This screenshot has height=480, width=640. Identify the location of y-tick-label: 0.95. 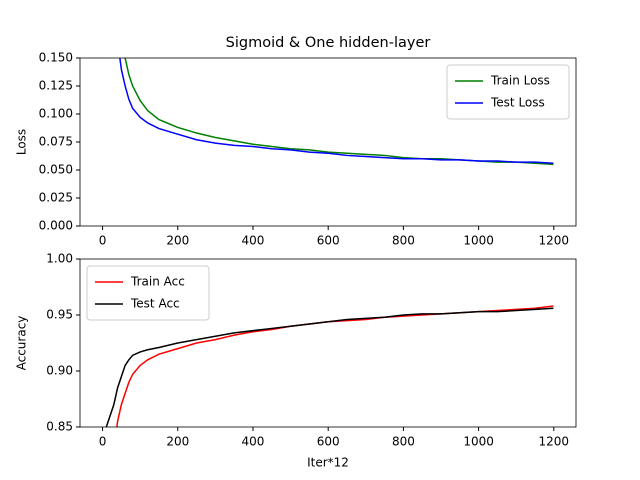
(59, 315).